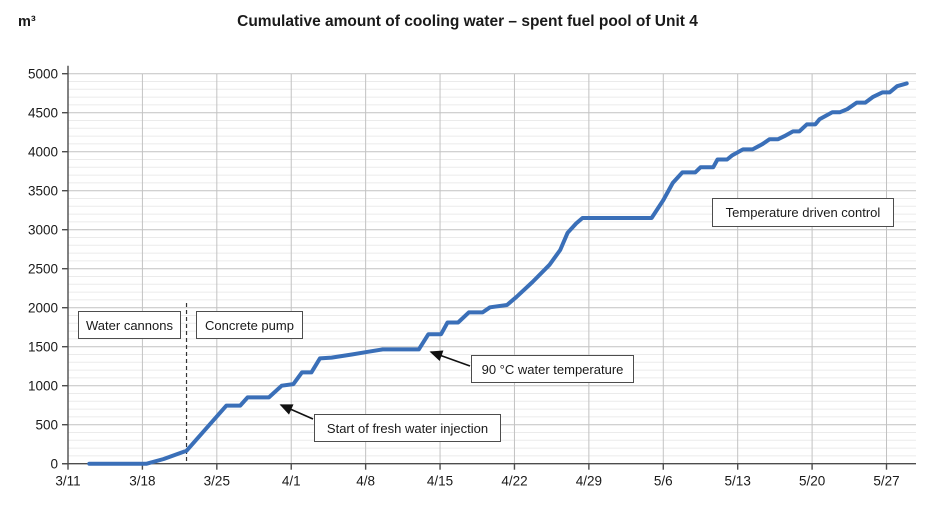 This screenshot has height=512, width=935. I want to click on y-tick-label: 3000, so click(43, 230).